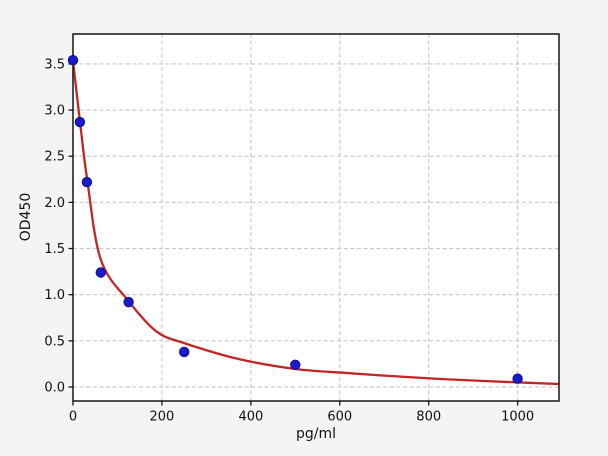  Describe the element at coordinates (54, 387) in the screenshot. I see `y-tick-label-0.0: 0.0` at that location.